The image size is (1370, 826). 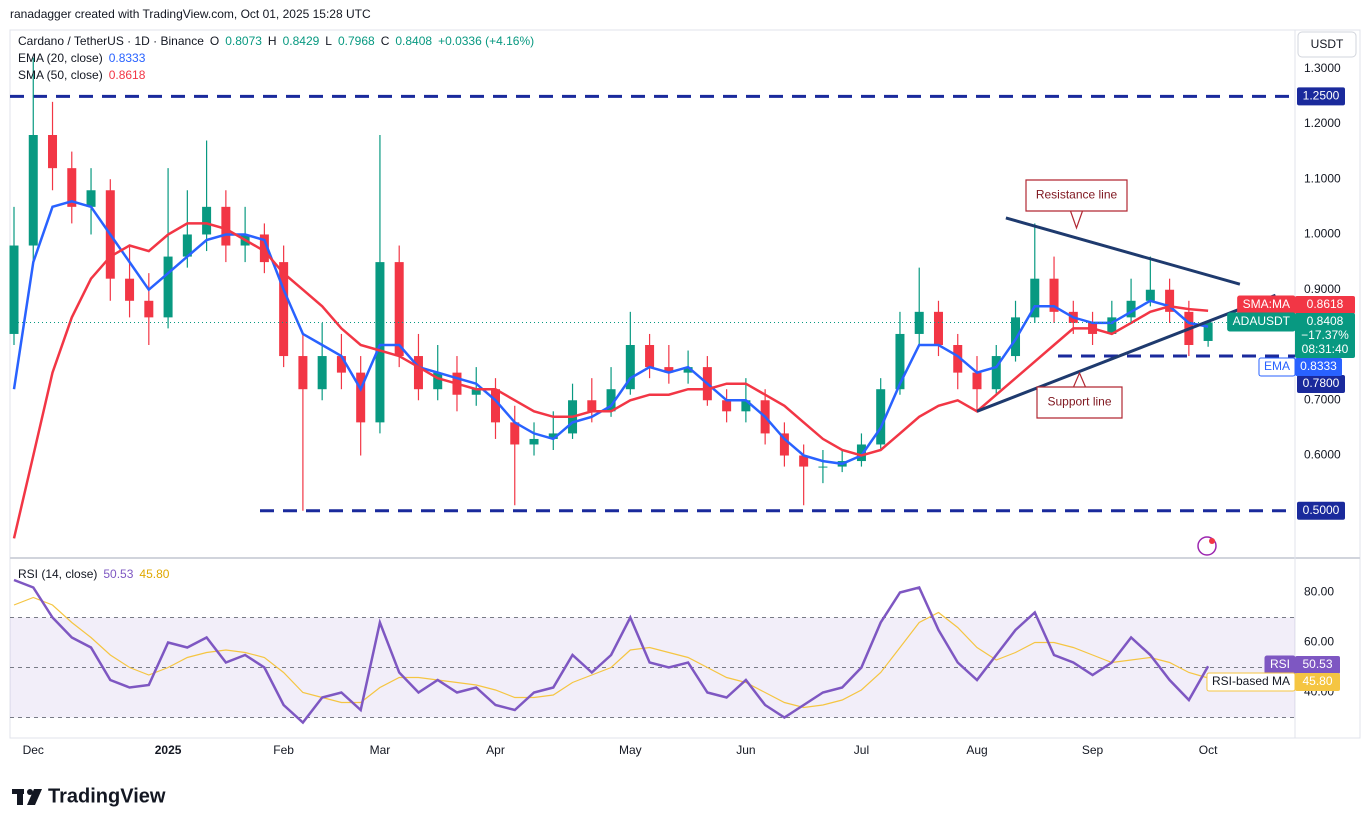 I want to click on tag-value: 50.53, so click(x=1317, y=664).